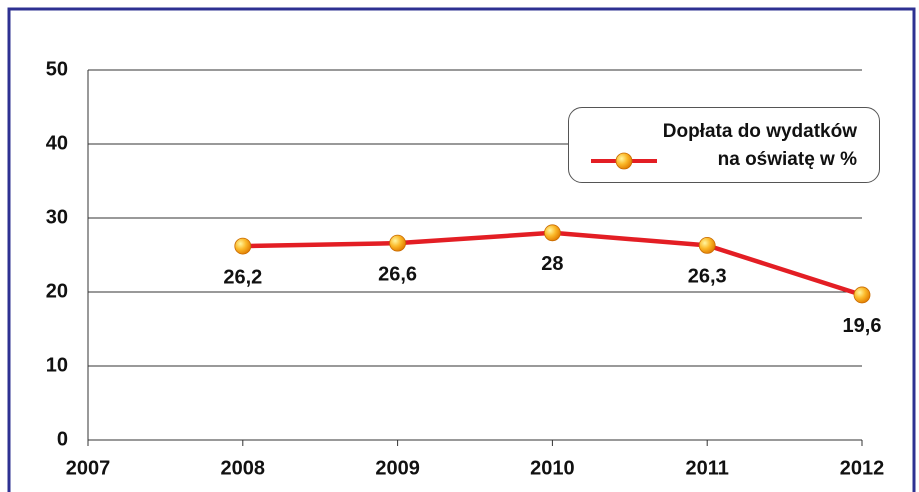  What do you see at coordinates (397, 468) in the screenshot?
I see `x-tick-label: 2009` at bounding box center [397, 468].